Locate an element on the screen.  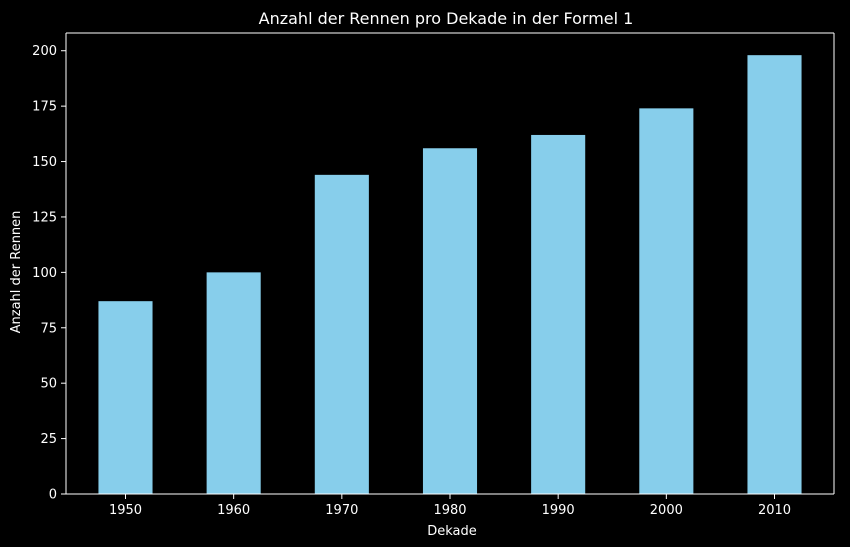
y-tick-label: 200 is located at coordinates (44, 51).